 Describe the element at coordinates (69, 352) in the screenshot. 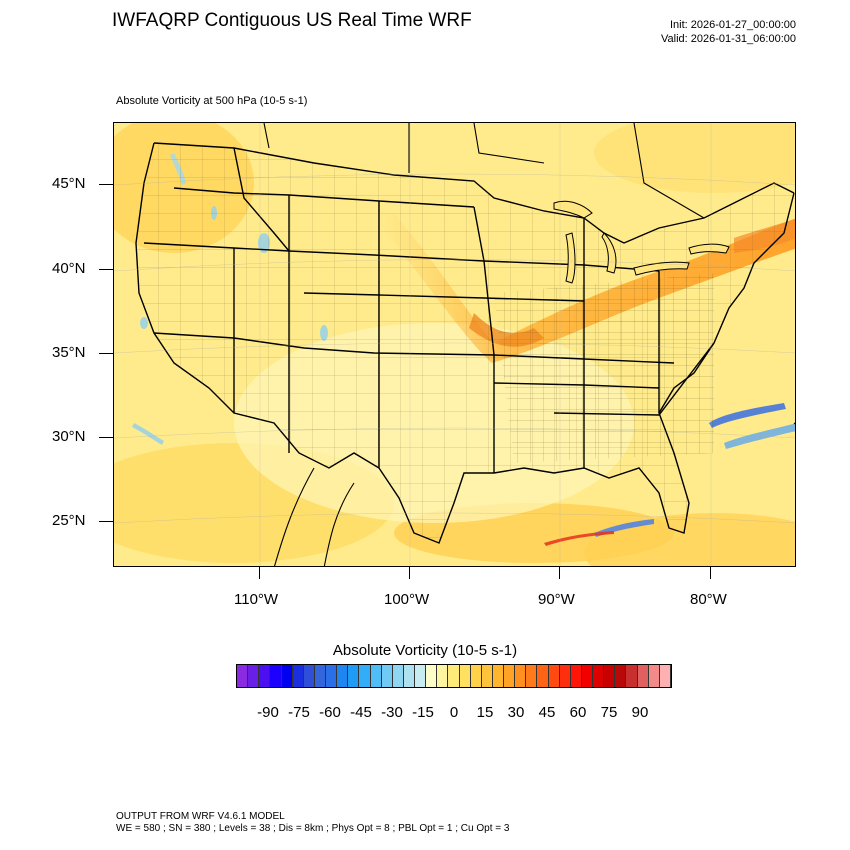

I see `lat-label-35n: 35°N` at that location.